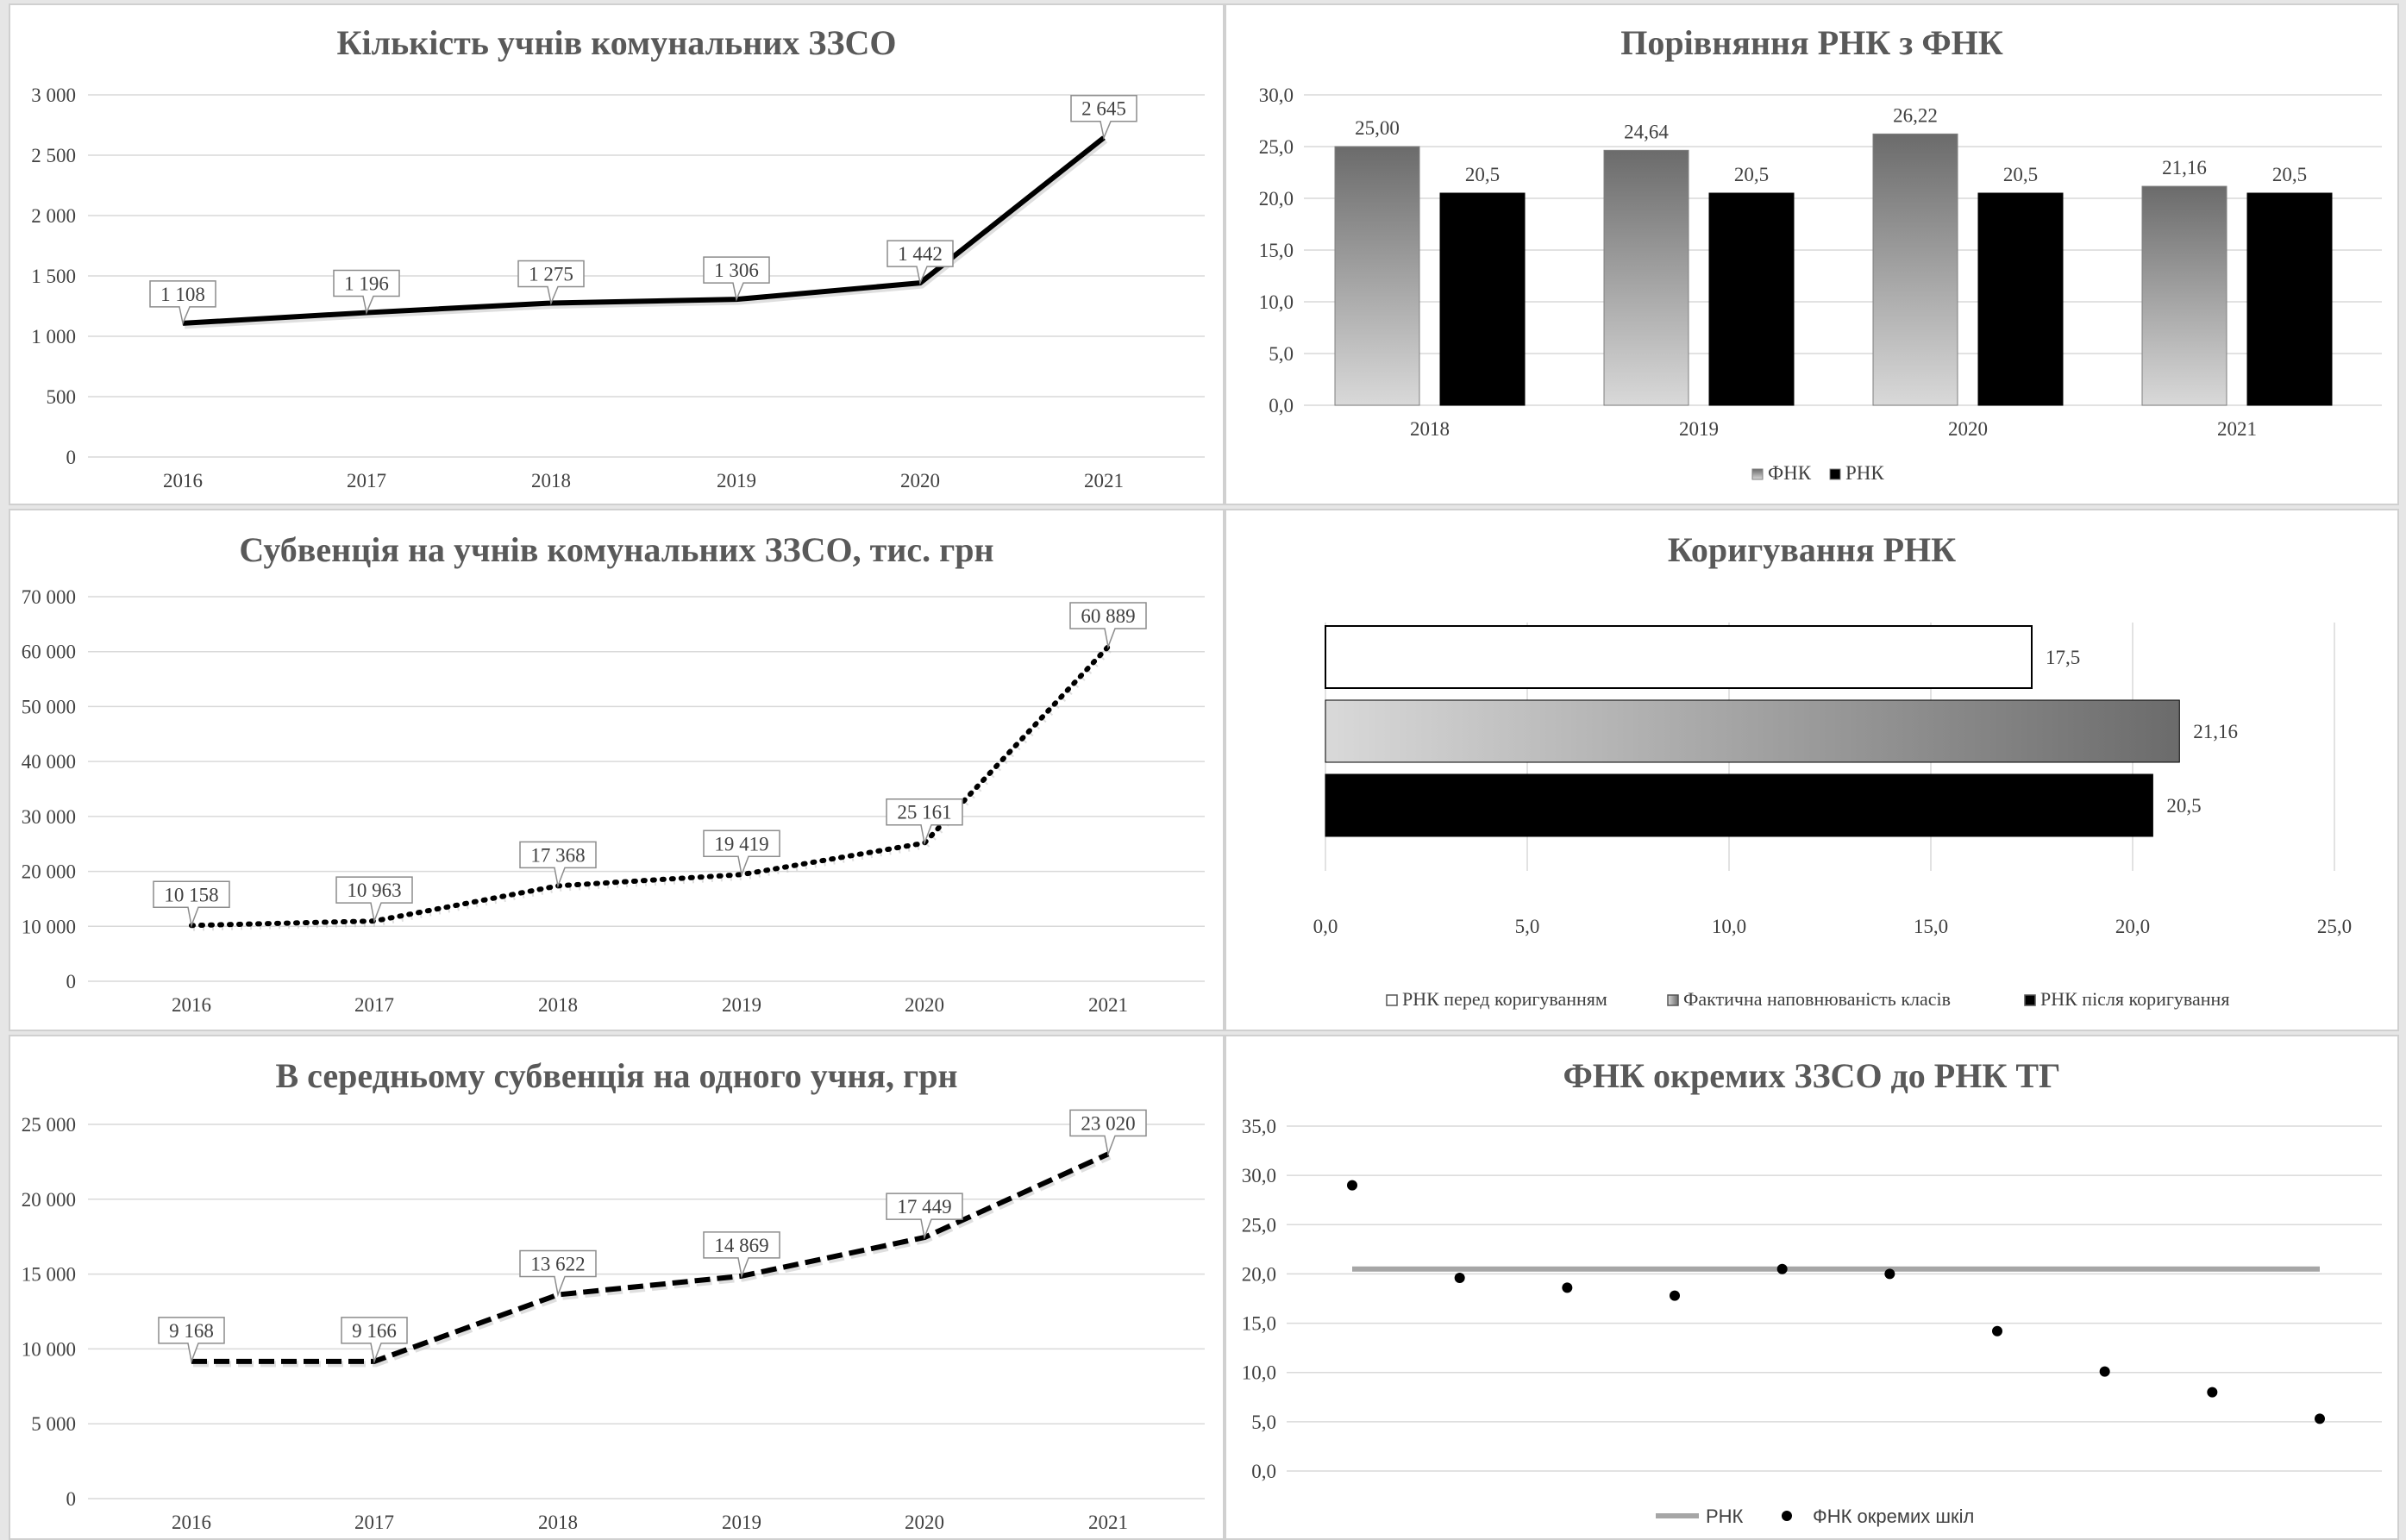 The image size is (2406, 1540). Describe the element at coordinates (374, 890) in the screenshot. I see `data-label: 10 963` at that location.